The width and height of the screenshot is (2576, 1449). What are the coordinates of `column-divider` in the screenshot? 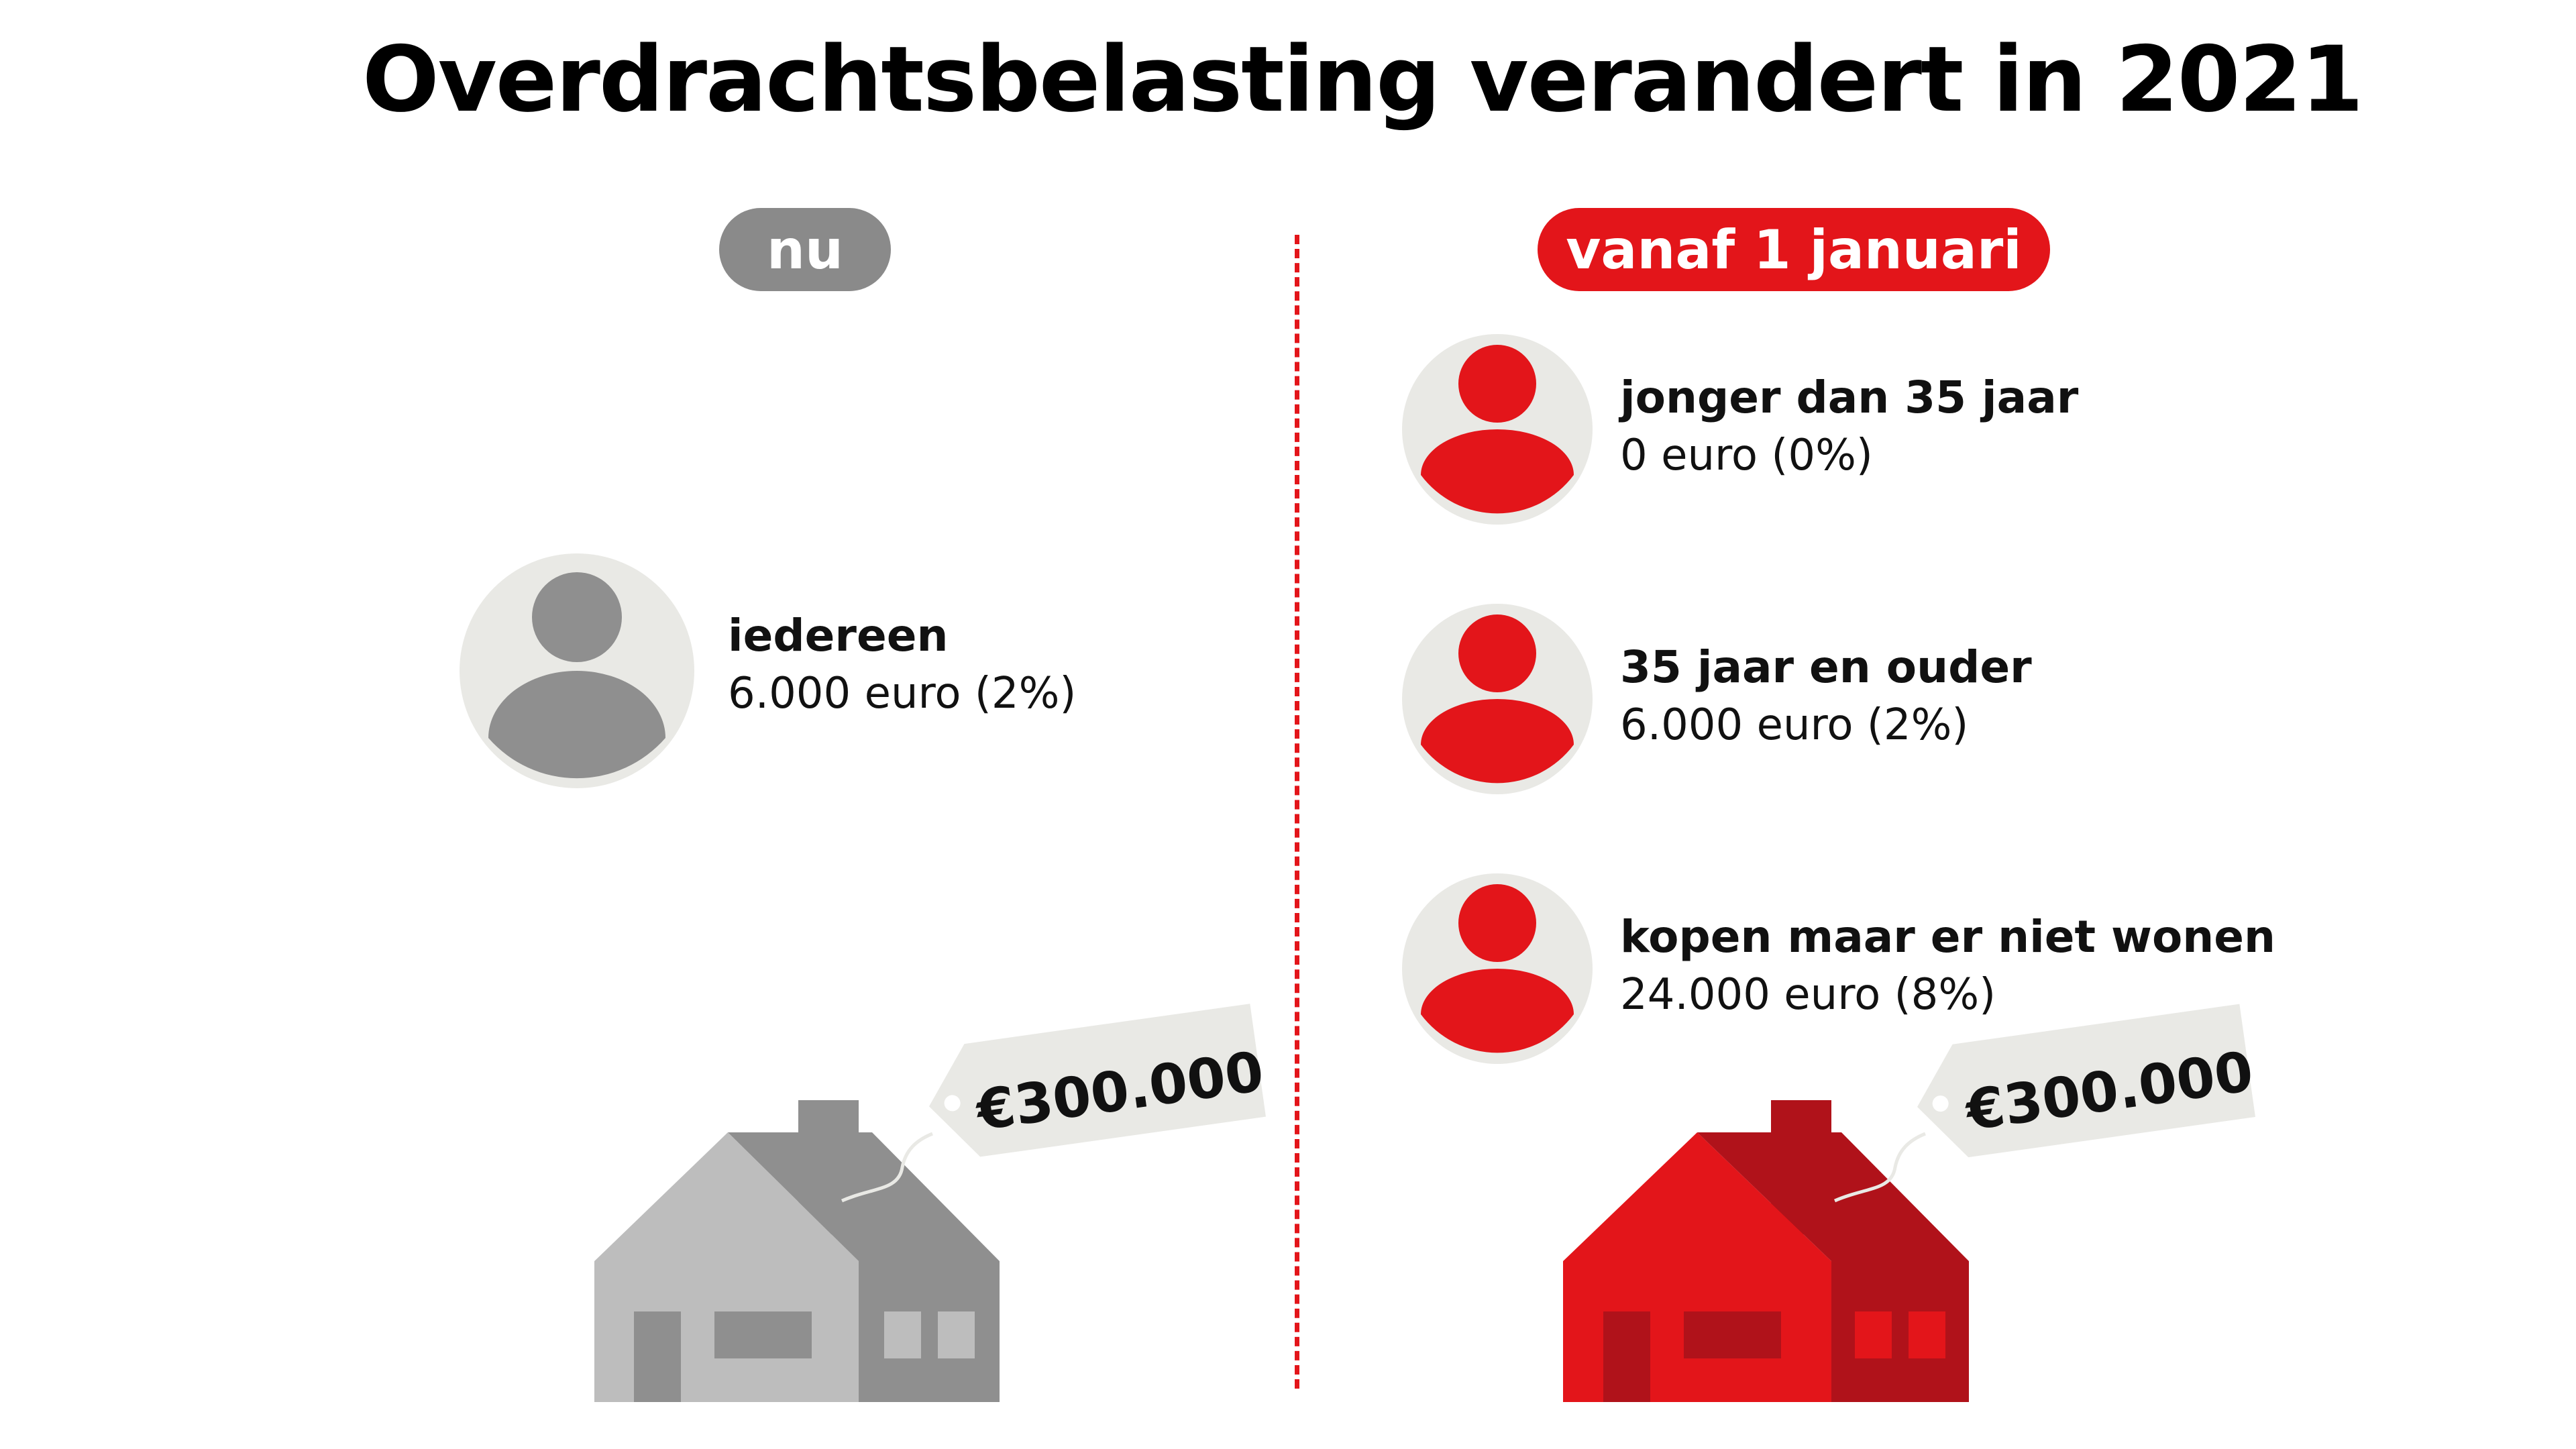 It's located at (1297, 812).